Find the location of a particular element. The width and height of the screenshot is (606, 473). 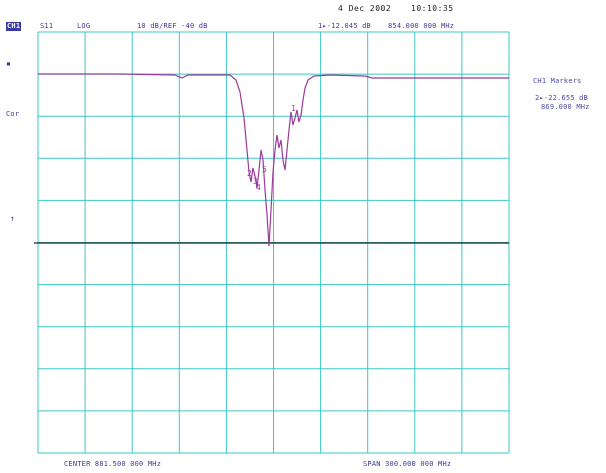

marker2-freq: 869.000 MHz is located at coordinates (565, 107).